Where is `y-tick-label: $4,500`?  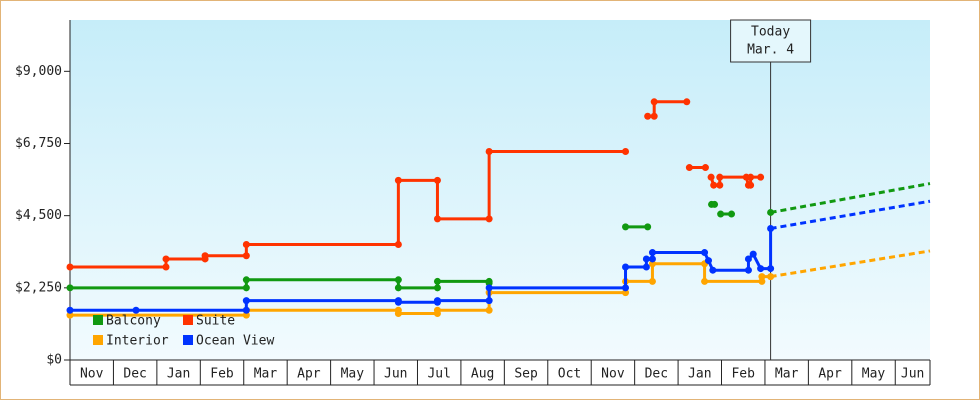 y-tick-label: $4,500 is located at coordinates (38, 215).